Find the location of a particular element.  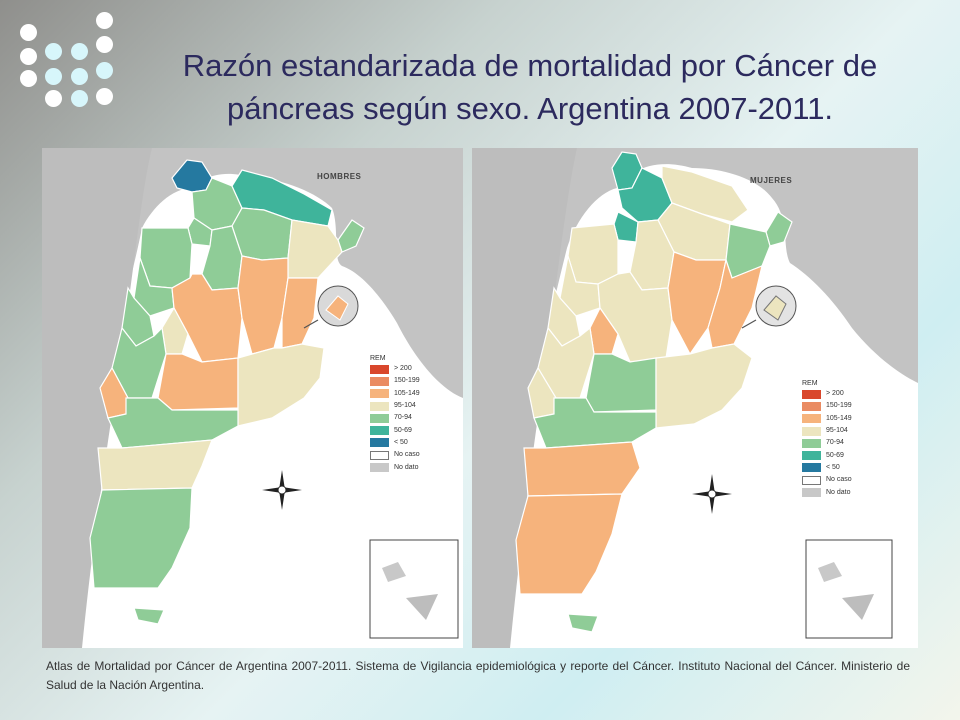

province-formosa is located at coordinates (705, 194).